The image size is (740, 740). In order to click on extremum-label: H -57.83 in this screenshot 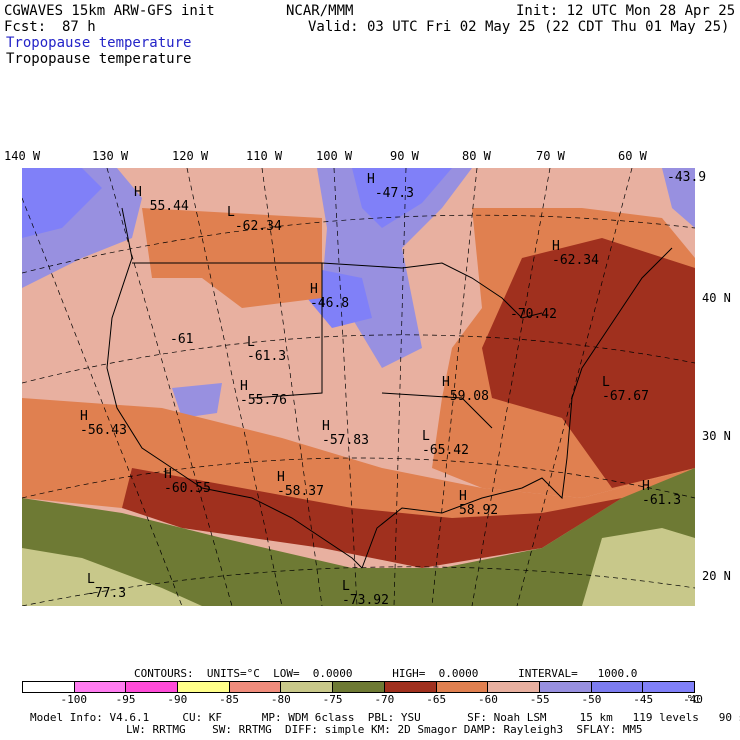, I will do `click(345, 433)`.